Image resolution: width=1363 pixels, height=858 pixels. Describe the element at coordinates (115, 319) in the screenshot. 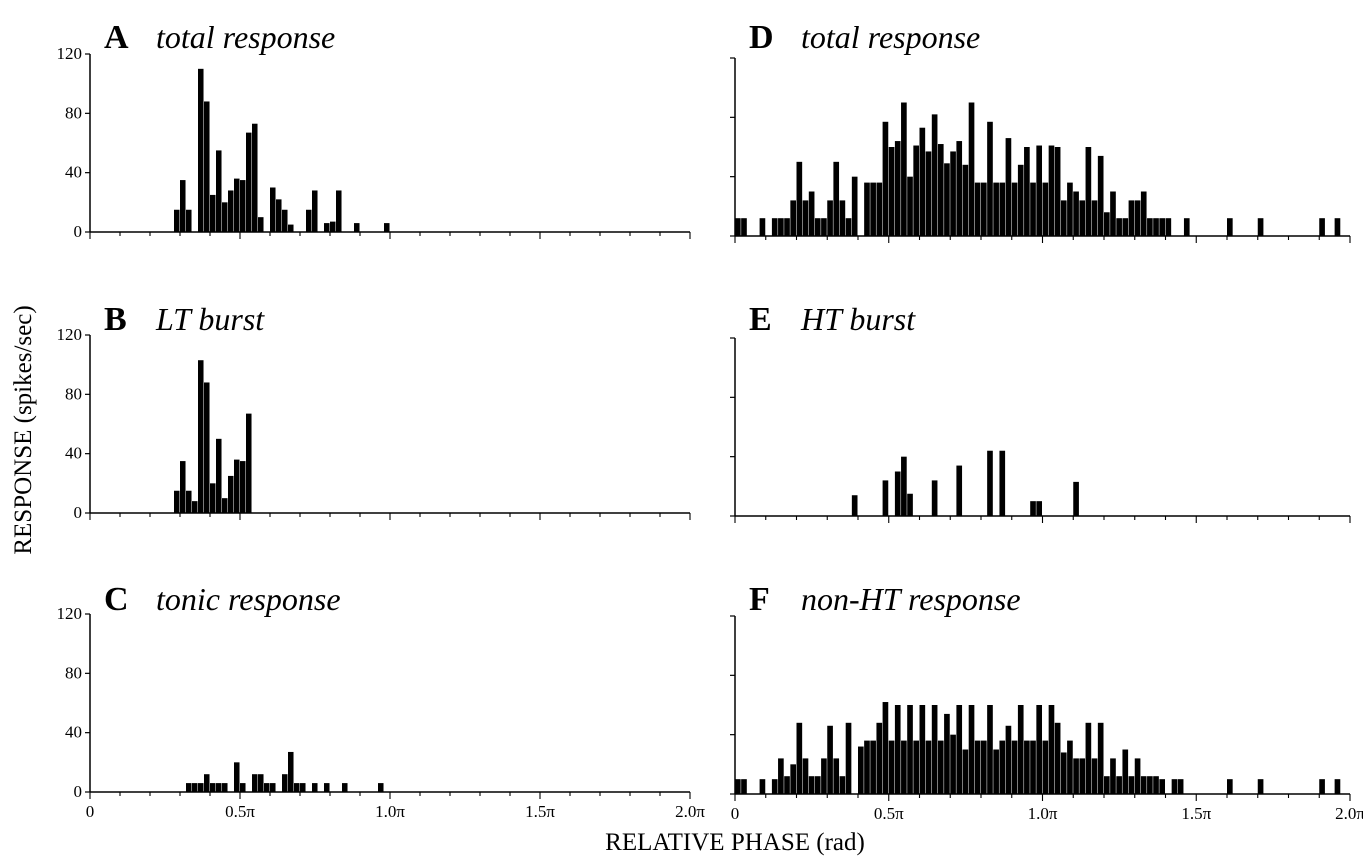

I see `panel-letter: B` at that location.